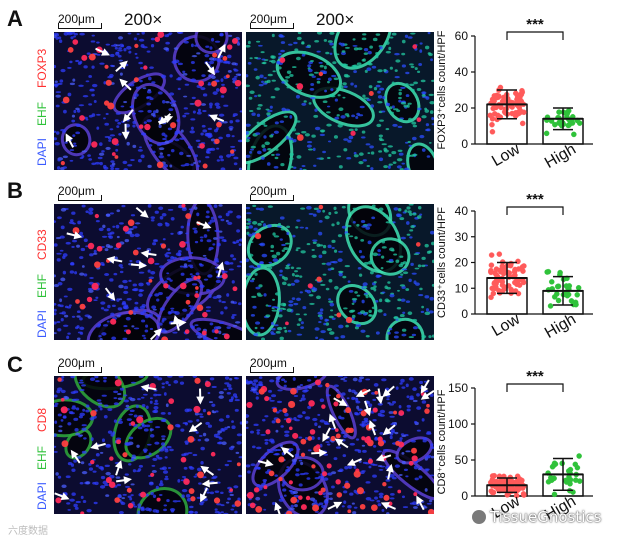 The width and height of the screenshot is (617, 547). What do you see at coordinates (462, 288) in the screenshot?
I see `y-tick-label: 10` at bounding box center [462, 288].